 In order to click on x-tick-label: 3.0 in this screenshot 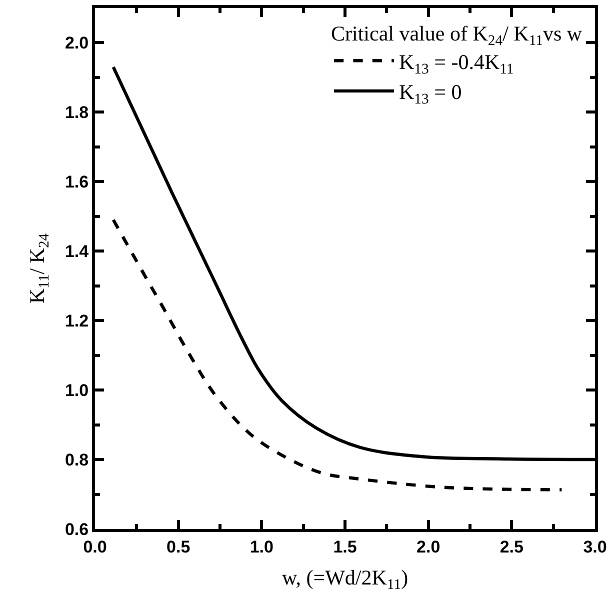, I will do `click(595, 546)`.